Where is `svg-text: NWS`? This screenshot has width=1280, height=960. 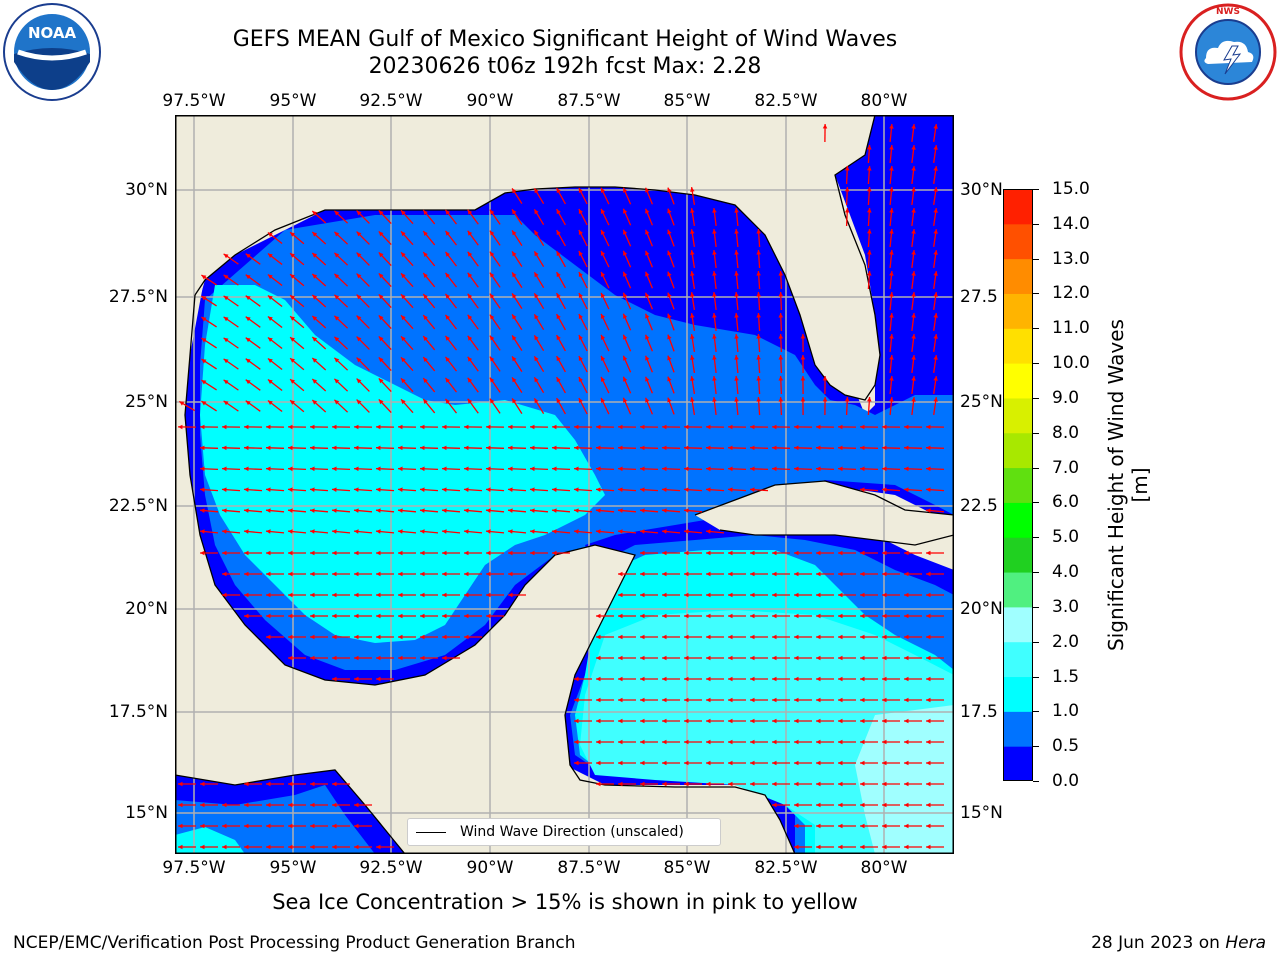
svg-text: NWS is located at coordinates (1228, 12).